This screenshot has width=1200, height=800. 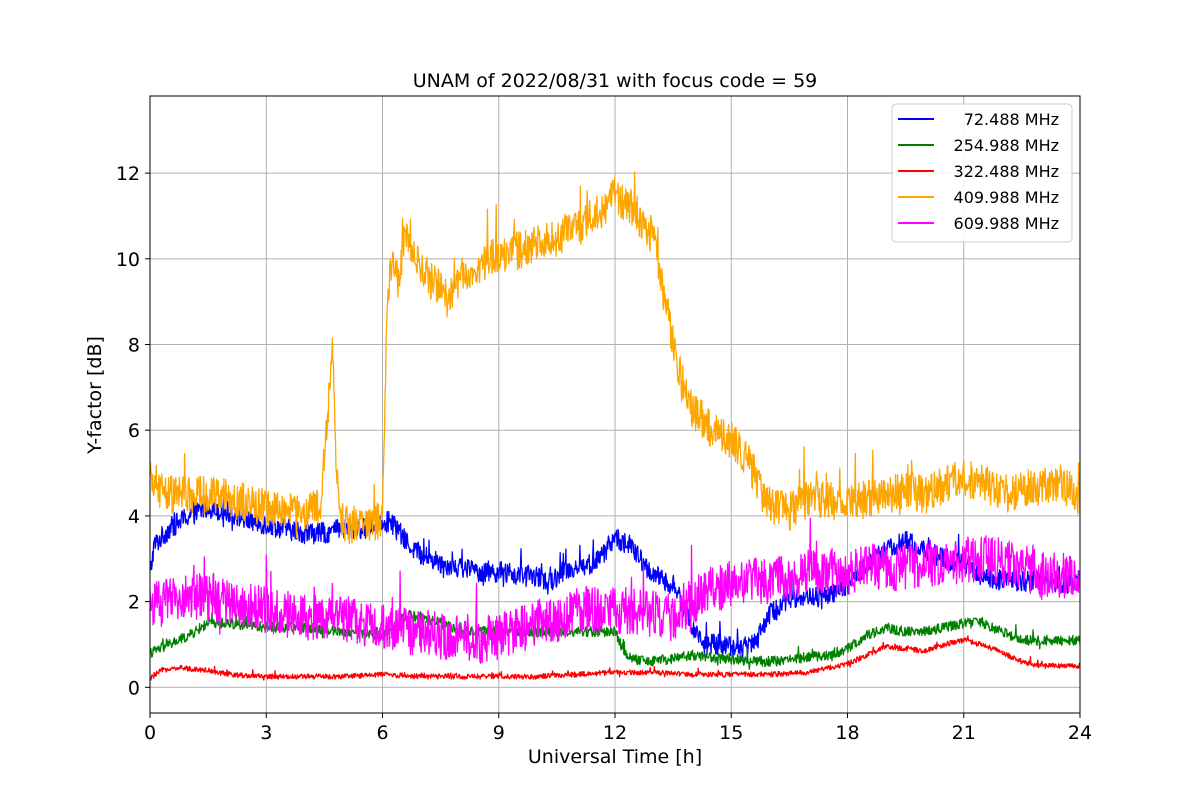 What do you see at coordinates (1006, 197) in the screenshot?
I see `legend-label-4: 409.988 MHz` at bounding box center [1006, 197].